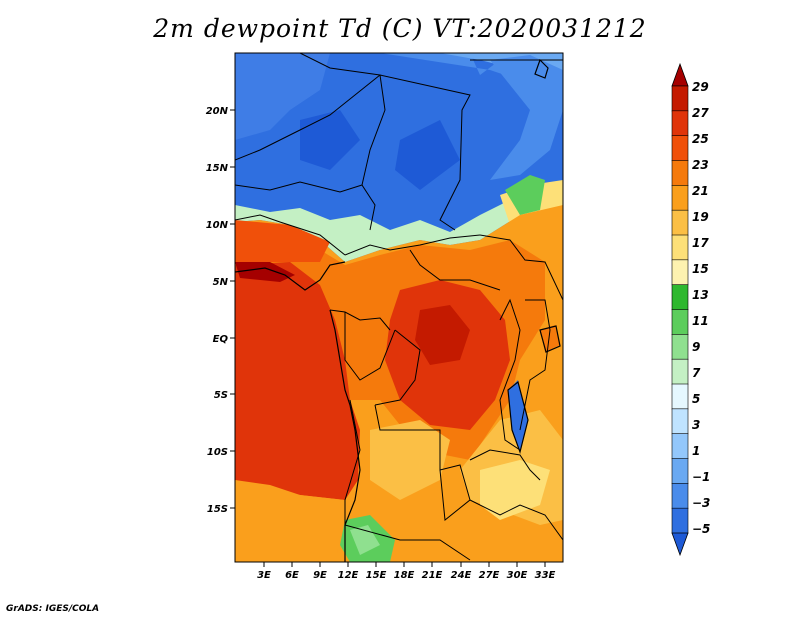 The image size is (800, 618). Describe the element at coordinates (221, 339) in the screenshot. I see `lat-tick-label: EQ` at that location.